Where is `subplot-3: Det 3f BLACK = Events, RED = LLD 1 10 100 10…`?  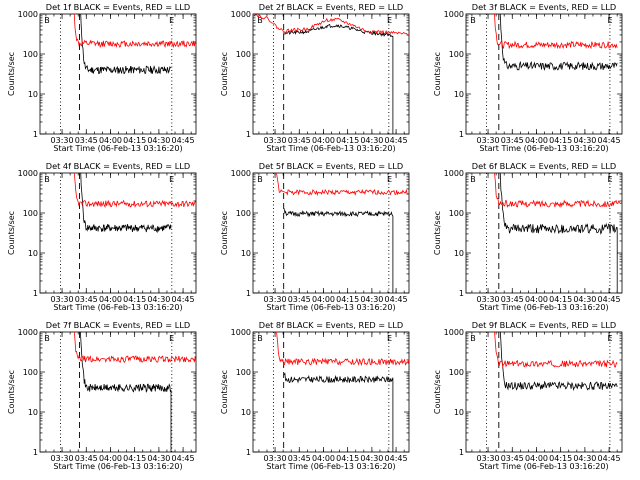 subplot-3: Det 3f BLACK = Events, RED = LLD 1 10 100 10… is located at coordinates (528, 77).